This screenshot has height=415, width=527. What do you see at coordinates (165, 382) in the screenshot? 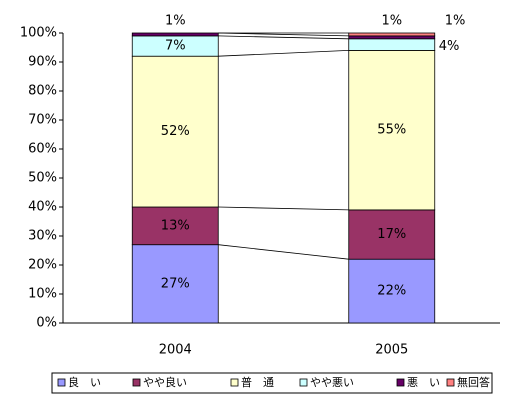
I see `legend-label: やや良い` at bounding box center [165, 382].